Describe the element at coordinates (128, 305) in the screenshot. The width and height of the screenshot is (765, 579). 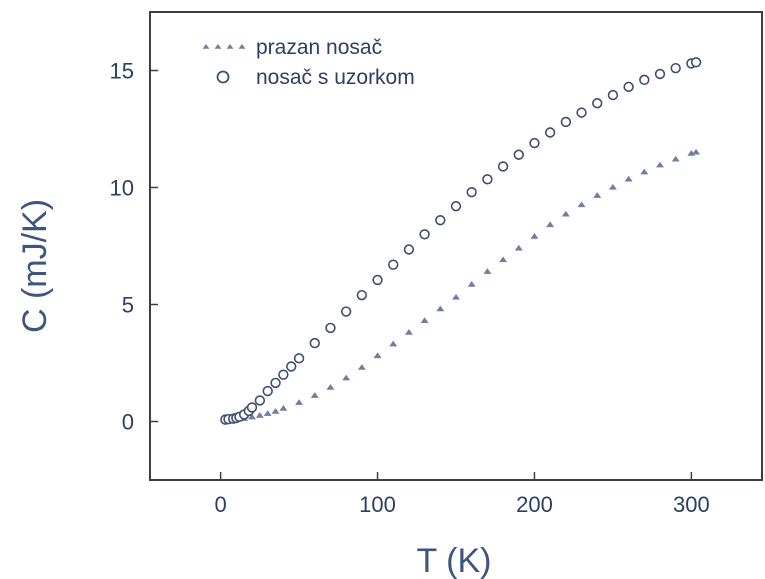
I see `y-tick-label: 5` at that location.